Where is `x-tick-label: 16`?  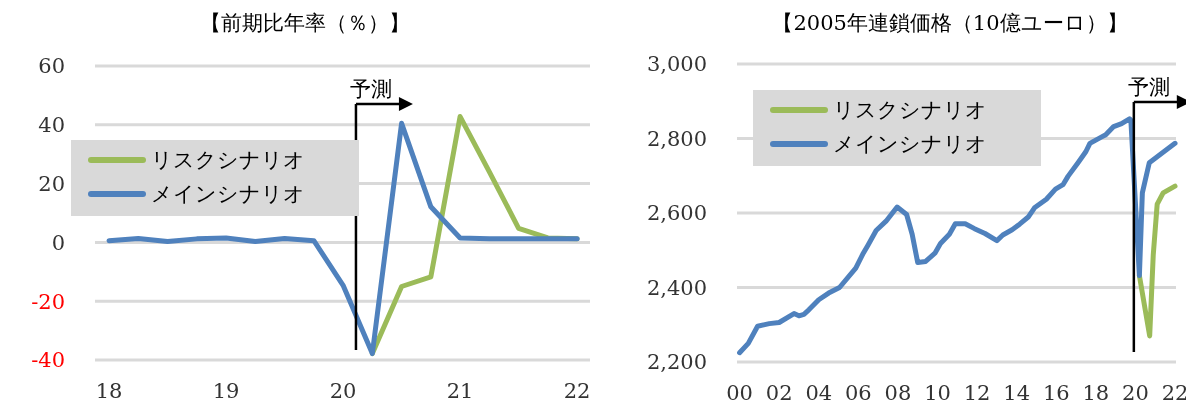
x-tick-label: 16 is located at coordinates (1056, 393).